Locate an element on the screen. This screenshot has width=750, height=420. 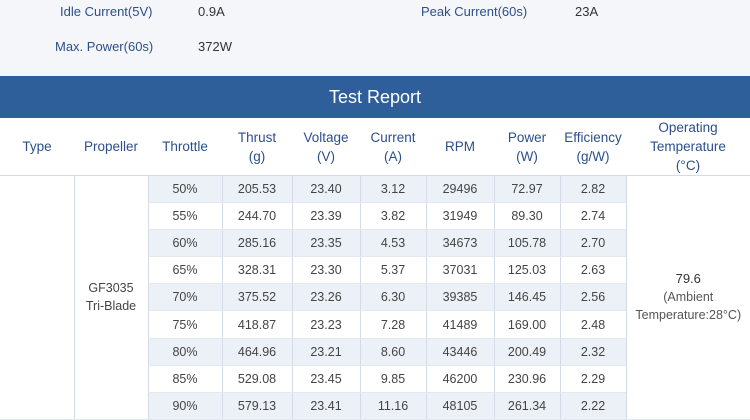
throttle-cell: 80% is located at coordinates (185, 351).